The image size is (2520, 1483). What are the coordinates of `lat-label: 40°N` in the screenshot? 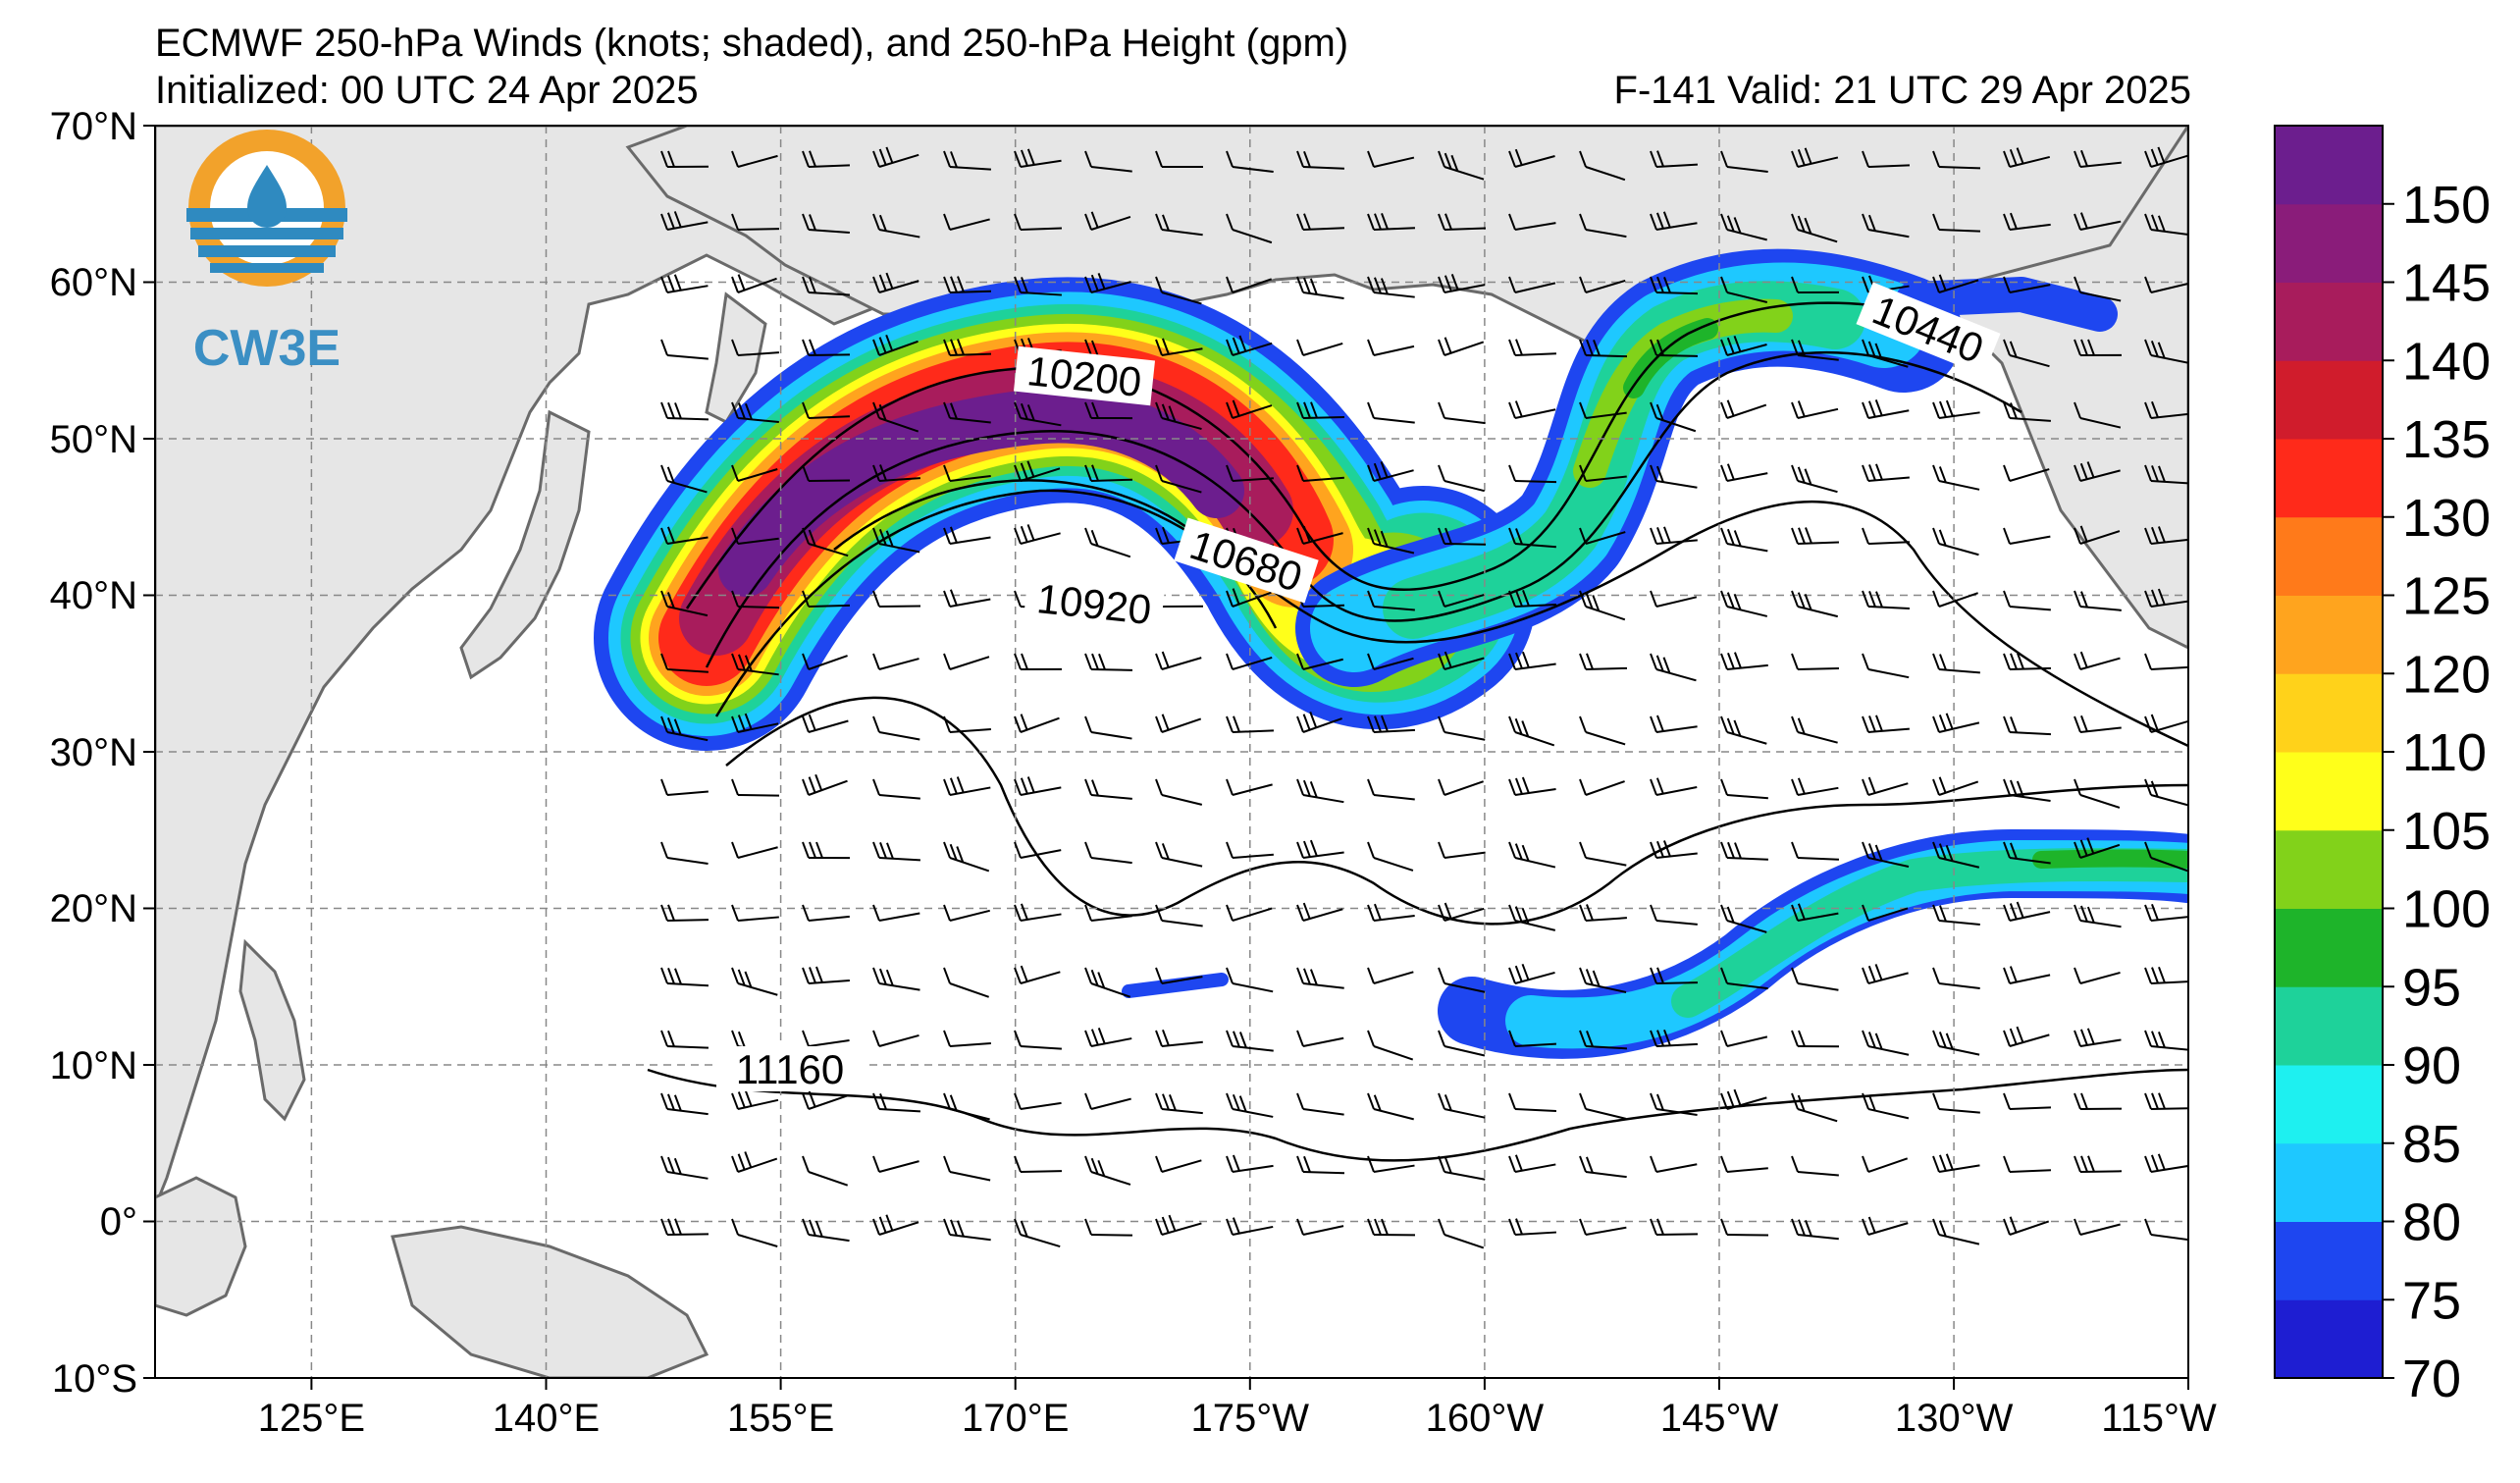 It's located at (93, 596).